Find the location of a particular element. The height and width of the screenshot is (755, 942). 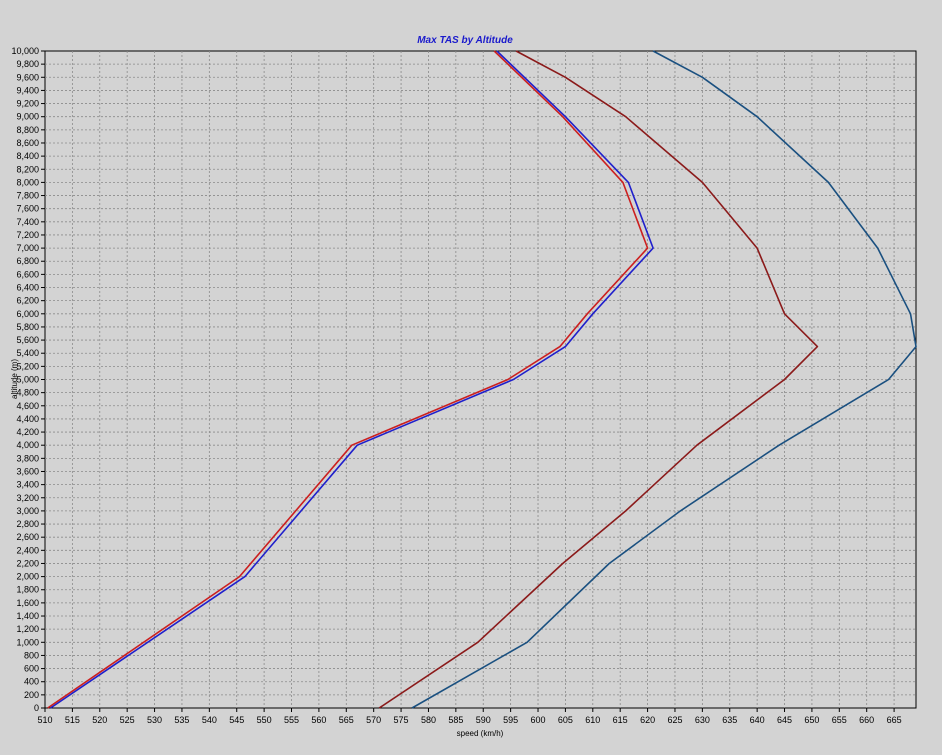

chart-title: Max TAS by Altitude is located at coordinates (465, 40).